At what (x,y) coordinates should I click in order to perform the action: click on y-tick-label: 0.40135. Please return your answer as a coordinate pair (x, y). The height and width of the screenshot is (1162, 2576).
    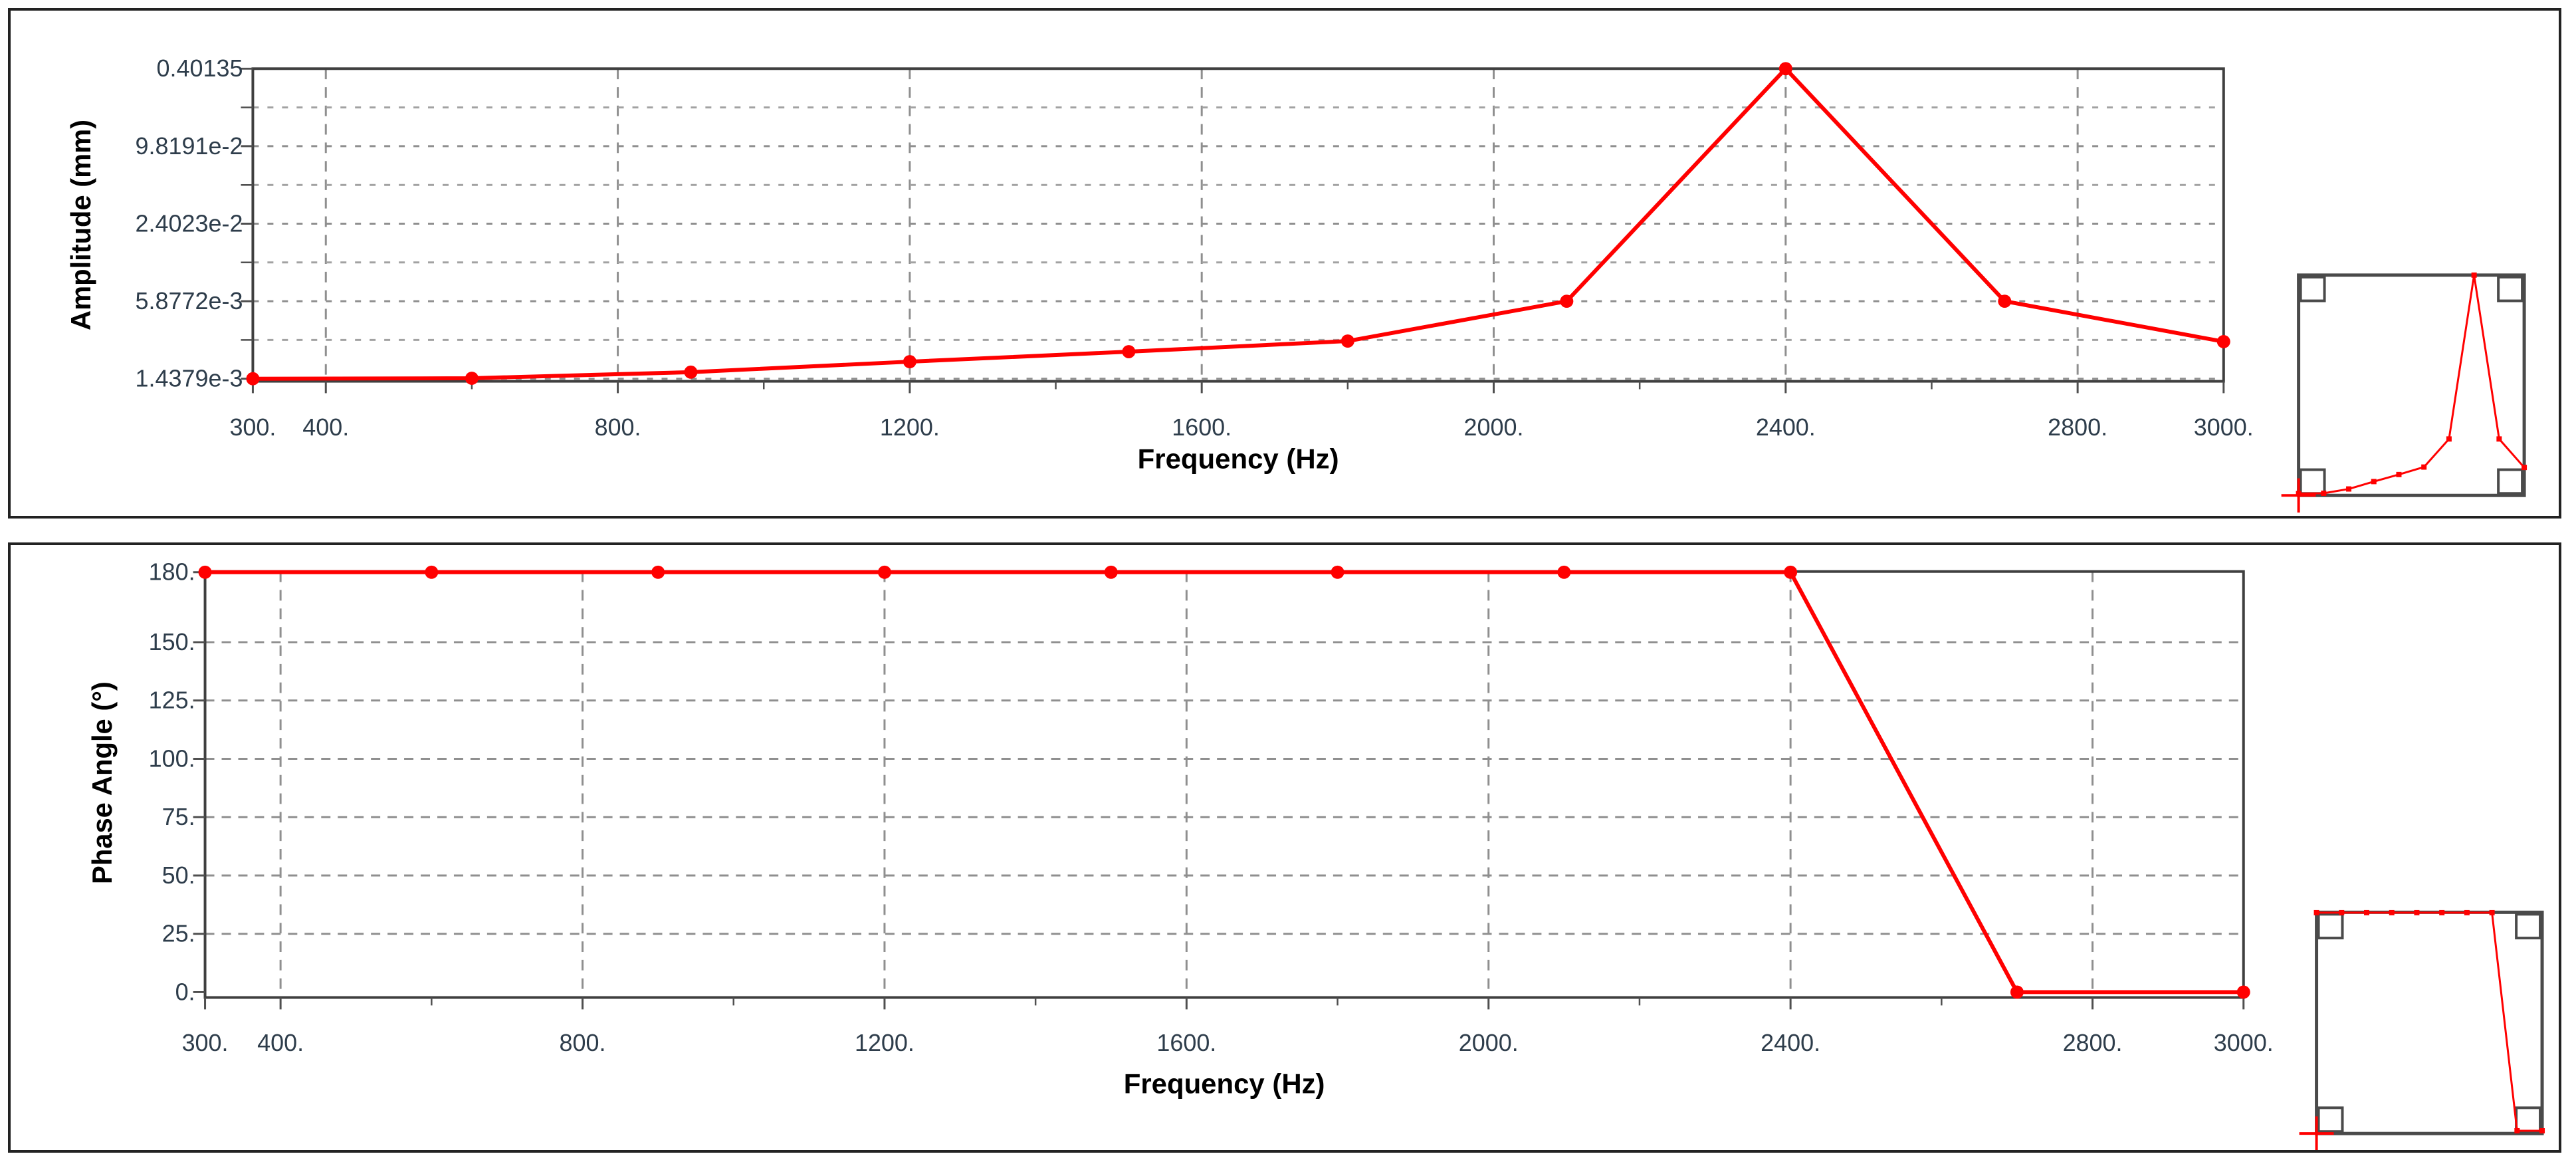
    Looking at the image, I should click on (200, 68).